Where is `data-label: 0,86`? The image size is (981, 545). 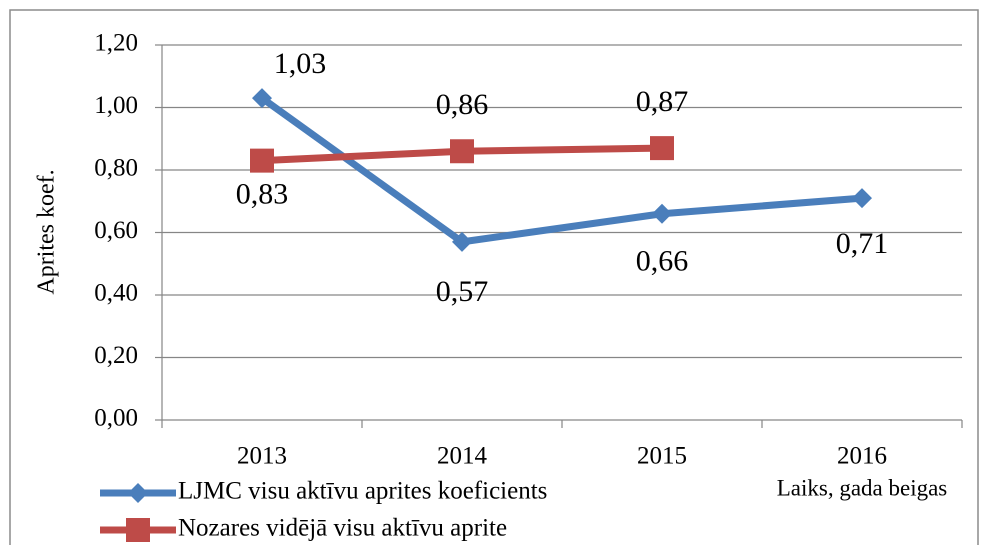 data-label: 0,86 is located at coordinates (462, 104).